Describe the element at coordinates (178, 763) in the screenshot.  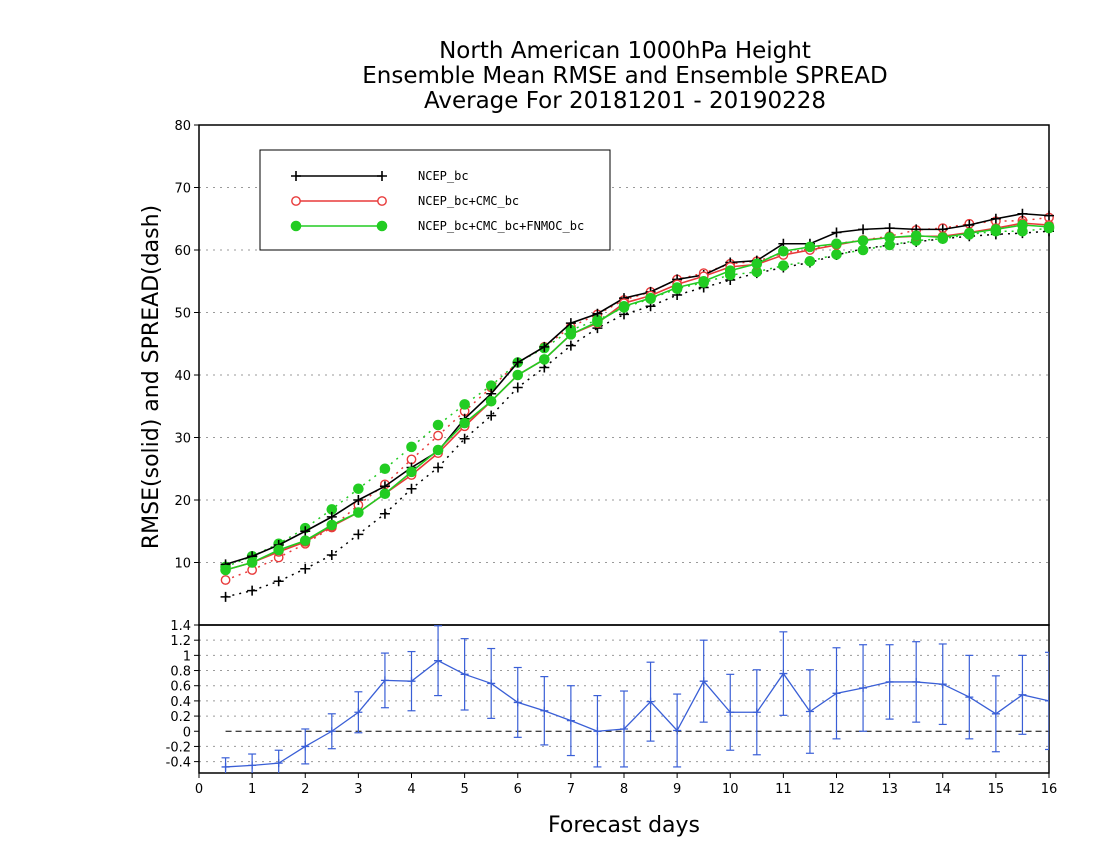
I see `y-tick-label: -0.4` at that location.